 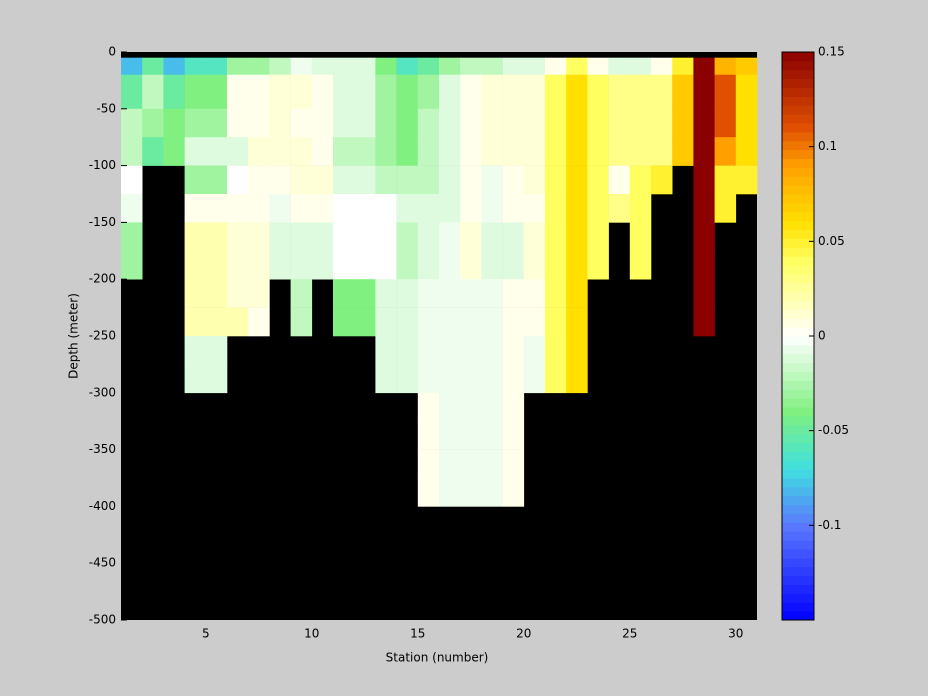 I want to click on y-tick-label: -150, so click(x=102, y=222).